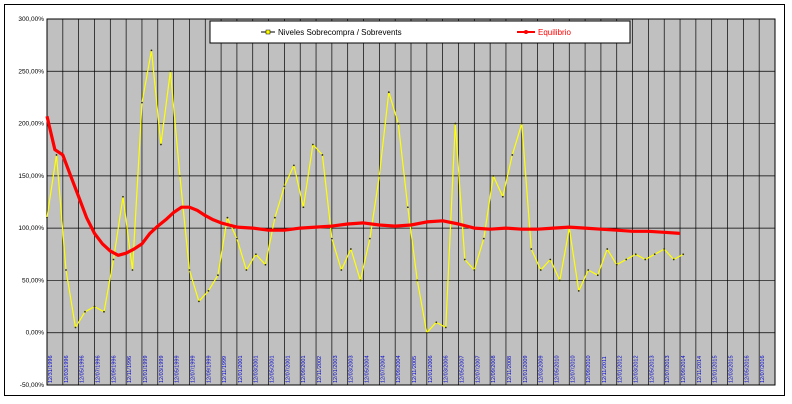  What do you see at coordinates (573, 369) in the screenshot?
I see `x-tick-label: 12/07/2010` at bounding box center [573, 369].